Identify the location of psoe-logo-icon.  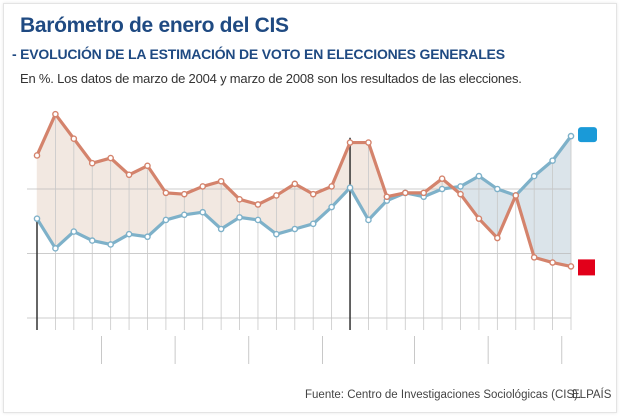
(586, 267).